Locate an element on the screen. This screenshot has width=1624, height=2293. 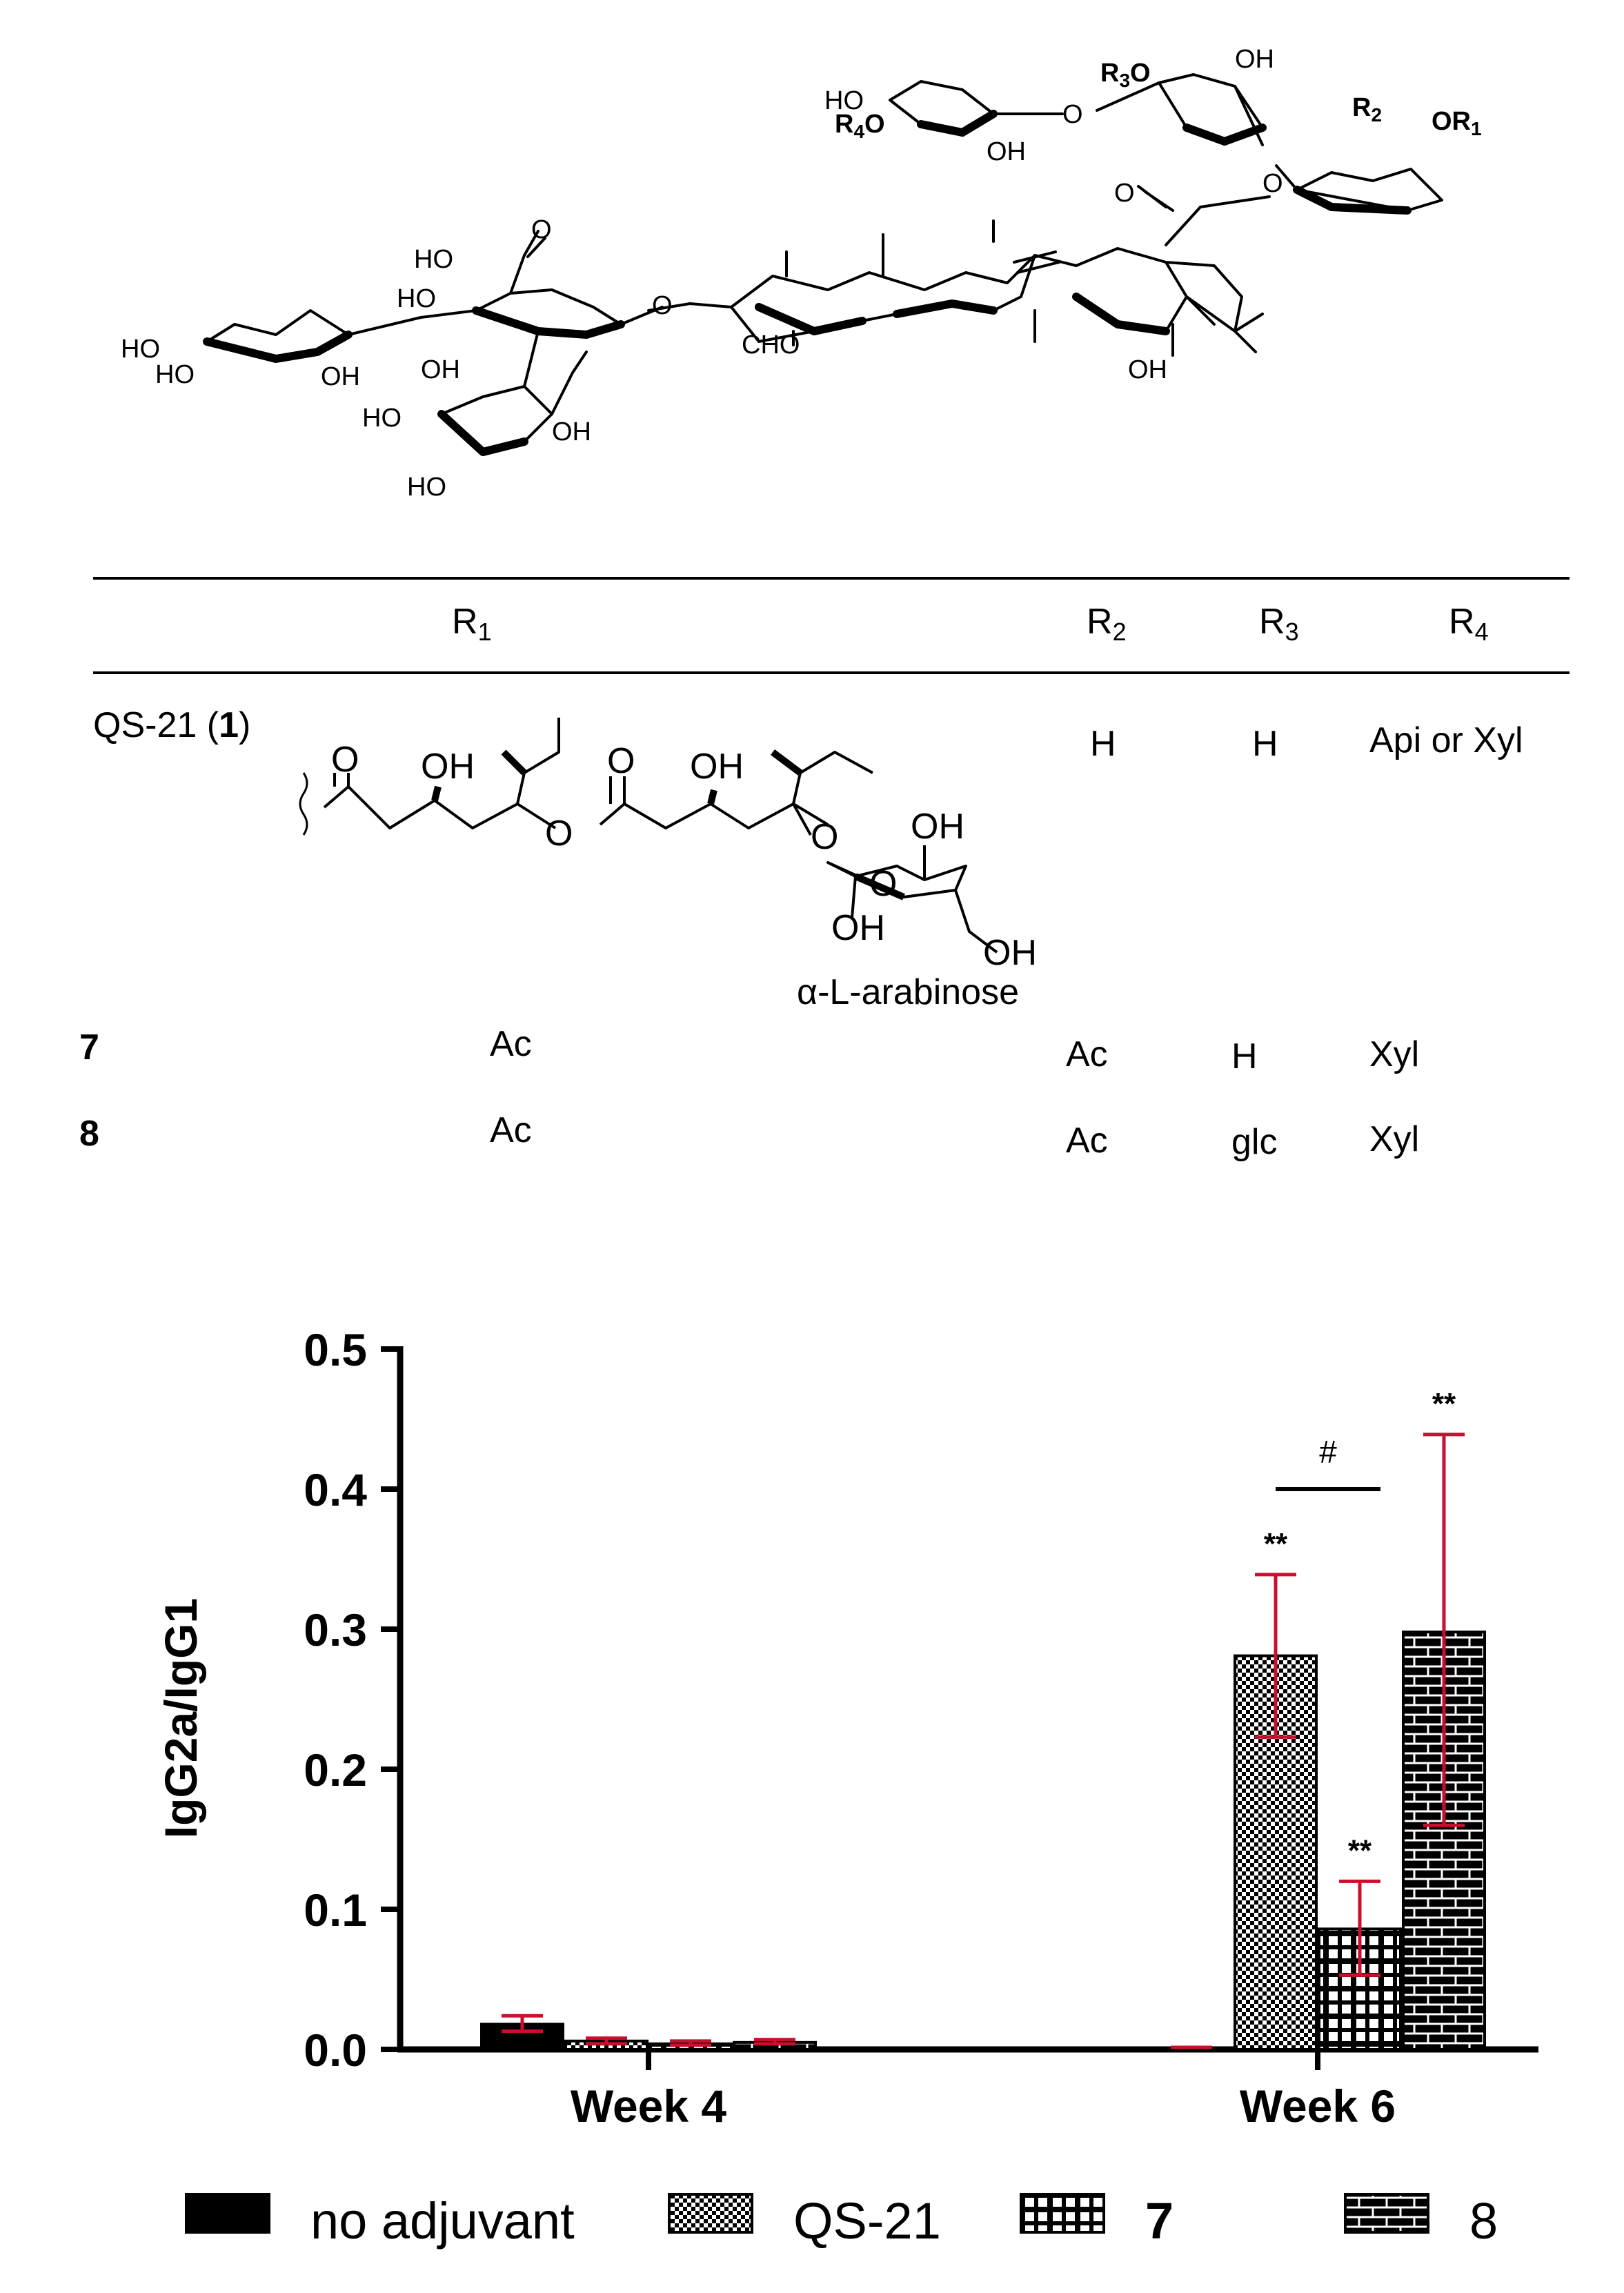
row-qs21-compound: QS-21 (1) is located at coordinates (171, 725).